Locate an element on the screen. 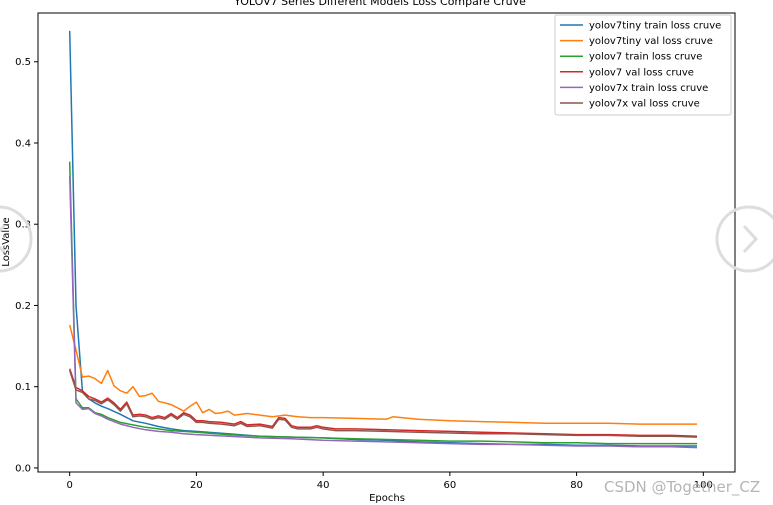 This screenshot has height=505, width=773. y-tick-label: 0.3 is located at coordinates (23, 225).